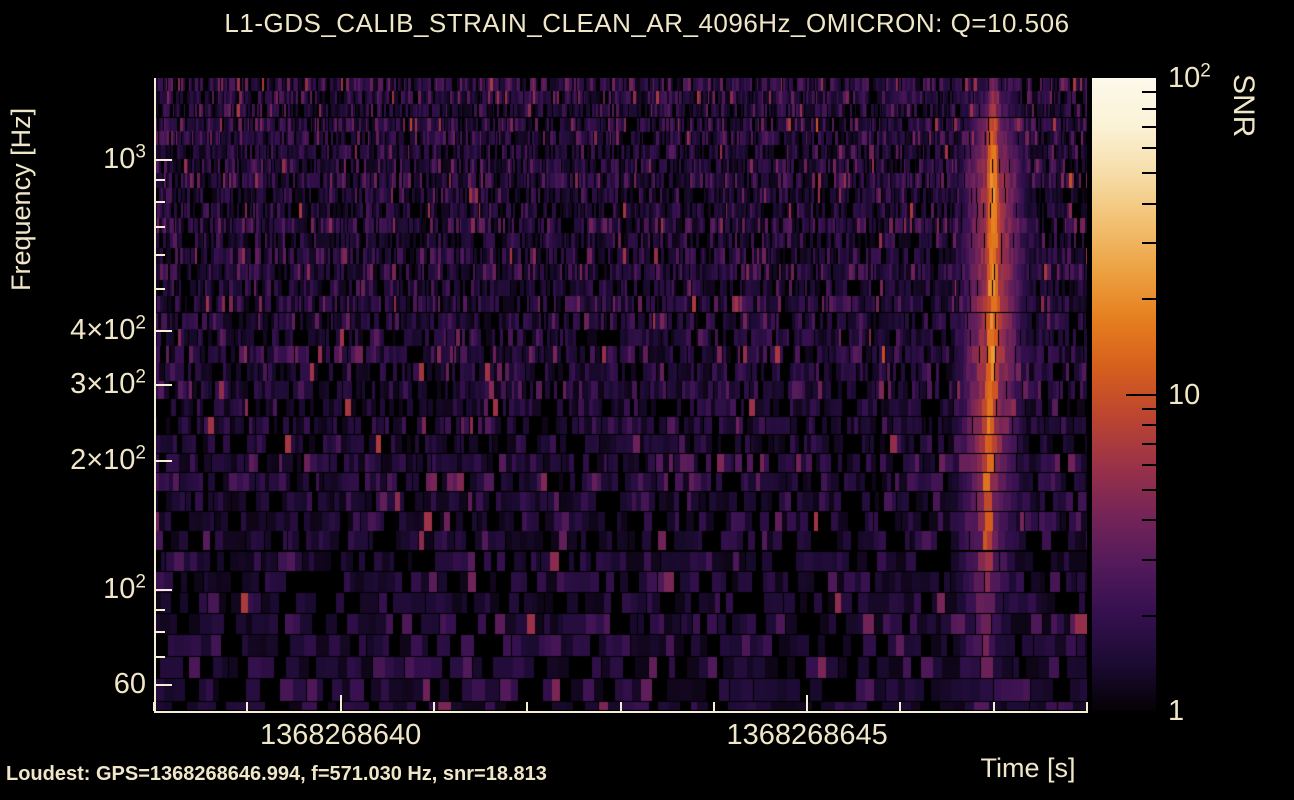 This screenshot has width=1294, height=800. I want to click on y-tick-label: 2×10², so click(108, 458).